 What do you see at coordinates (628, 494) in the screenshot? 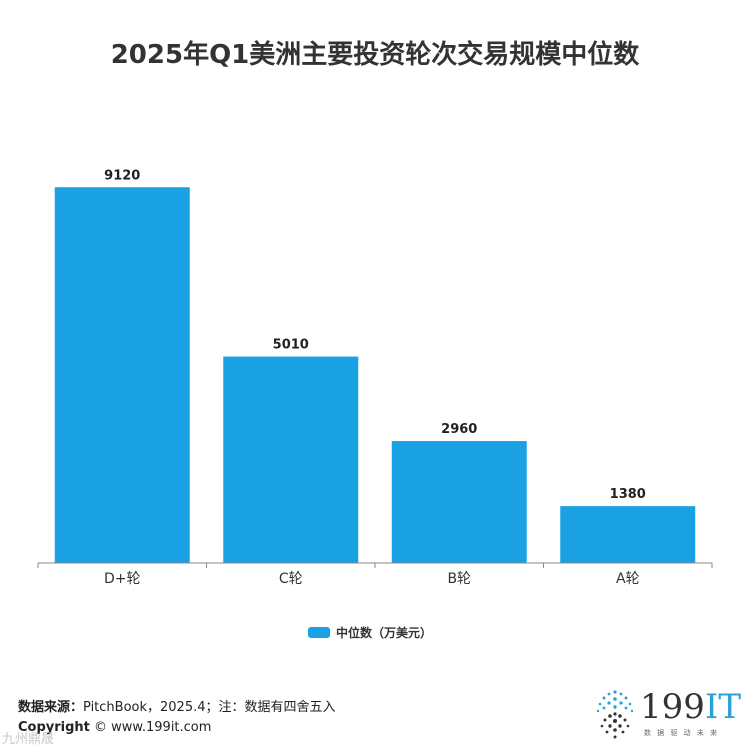
I see `data-label-3: 1380` at bounding box center [628, 494].